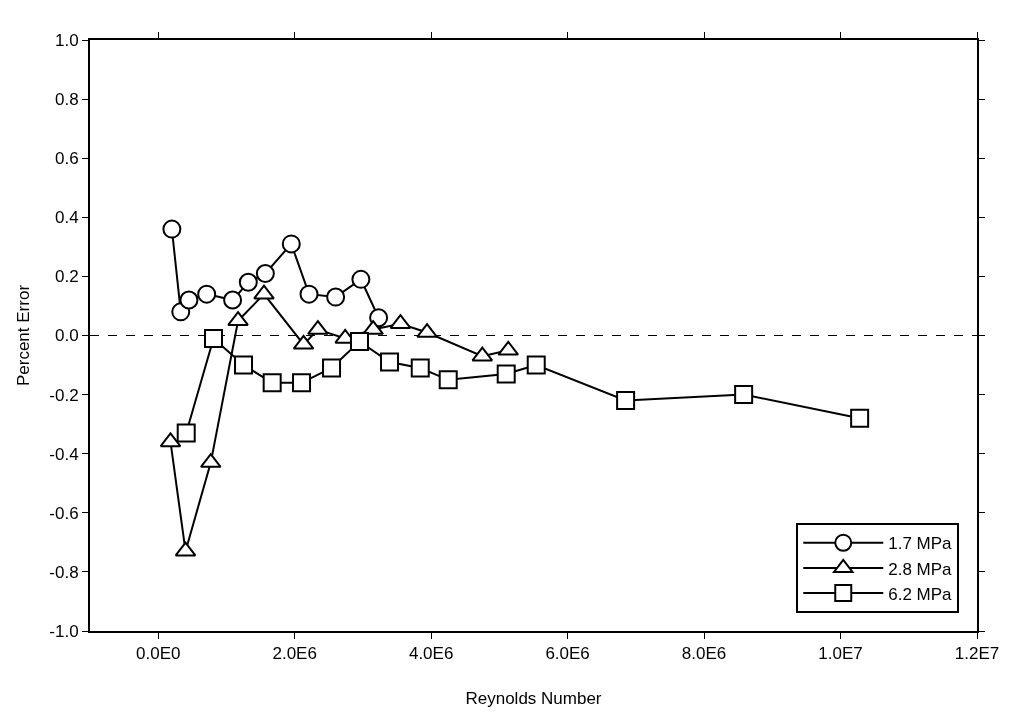  Describe the element at coordinates (294, 654) in the screenshot. I see `x-tick-label: 2.0E6` at that location.